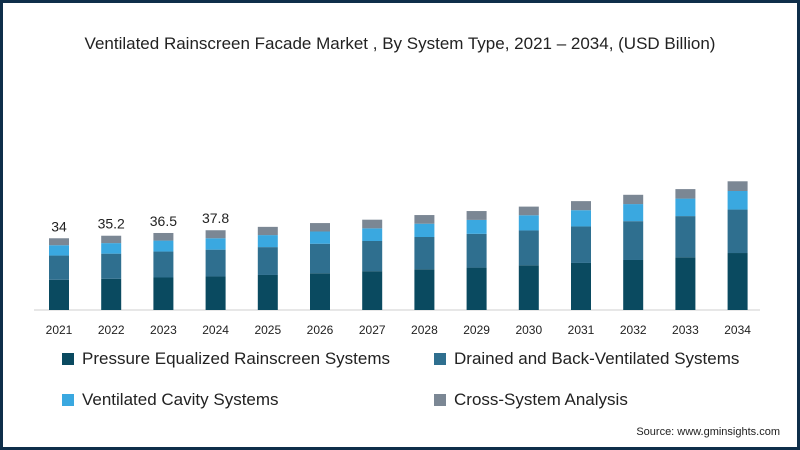  Describe the element at coordinates (424, 219) in the screenshot. I see `bar-segment-2028-s3` at that location.